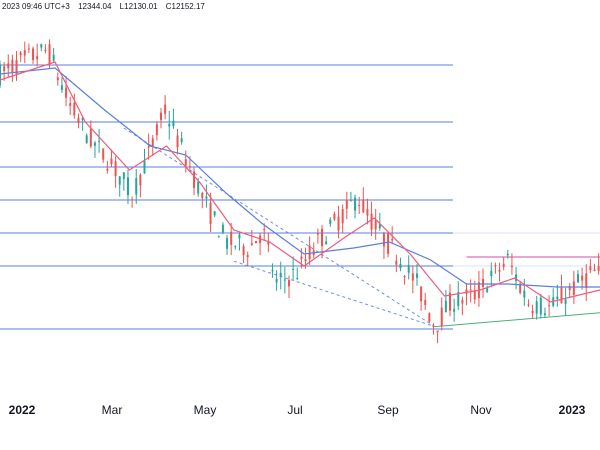 Image resolution: width=600 pixels, height=450 pixels. What do you see at coordinates (572, 410) in the screenshot?
I see `x-tick-label: 2023` at bounding box center [572, 410].